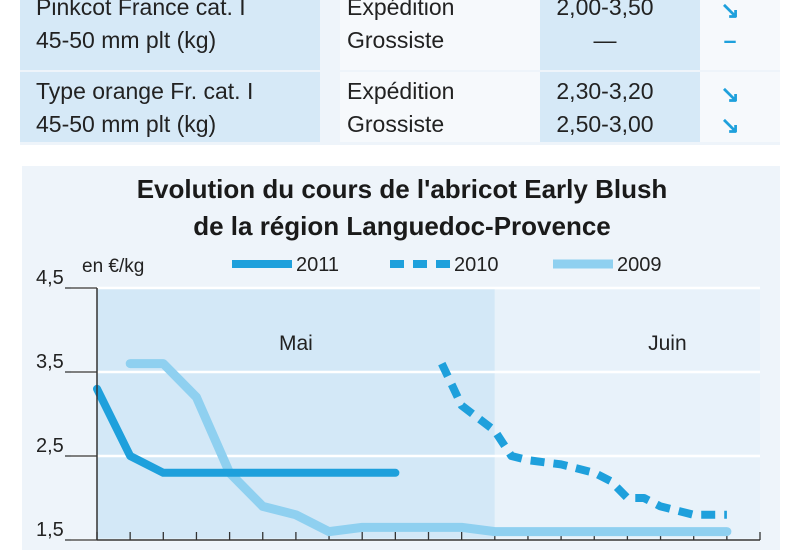  What do you see at coordinates (50, 362) in the screenshot?
I see `y-tick-label: 3,5` at bounding box center [50, 362].